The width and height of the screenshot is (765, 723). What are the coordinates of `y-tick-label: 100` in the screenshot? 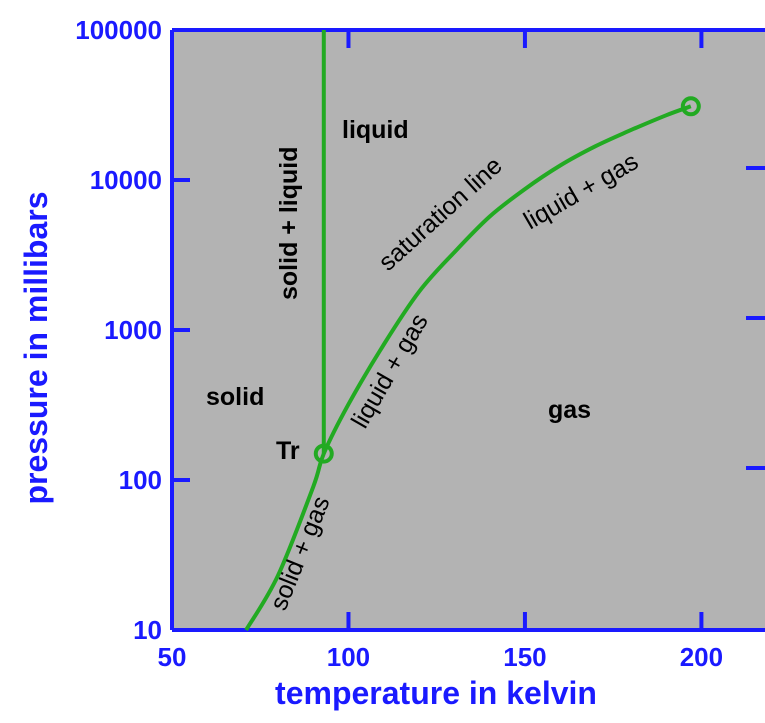 It's located at (140, 480).